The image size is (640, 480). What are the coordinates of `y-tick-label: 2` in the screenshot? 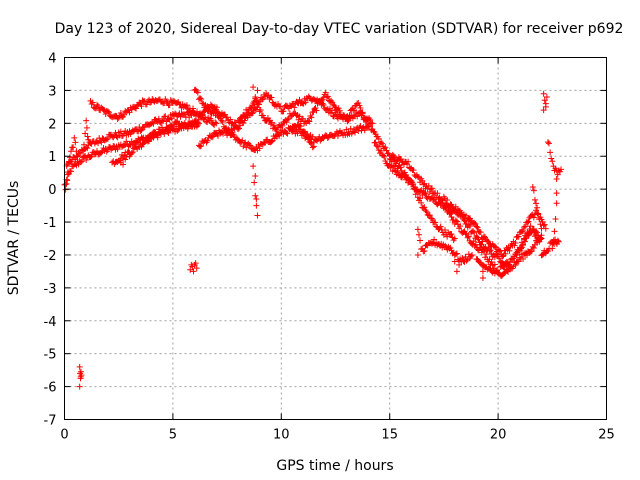 It's located at (52, 124).